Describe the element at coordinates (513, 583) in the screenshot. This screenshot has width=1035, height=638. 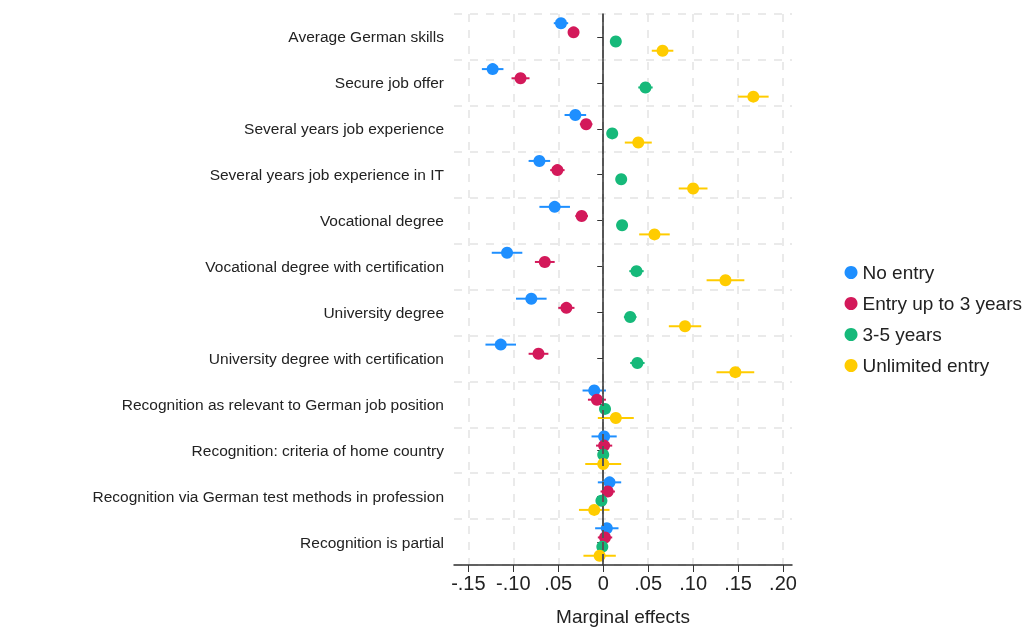
I see `x-tick-label: -.10` at that location.